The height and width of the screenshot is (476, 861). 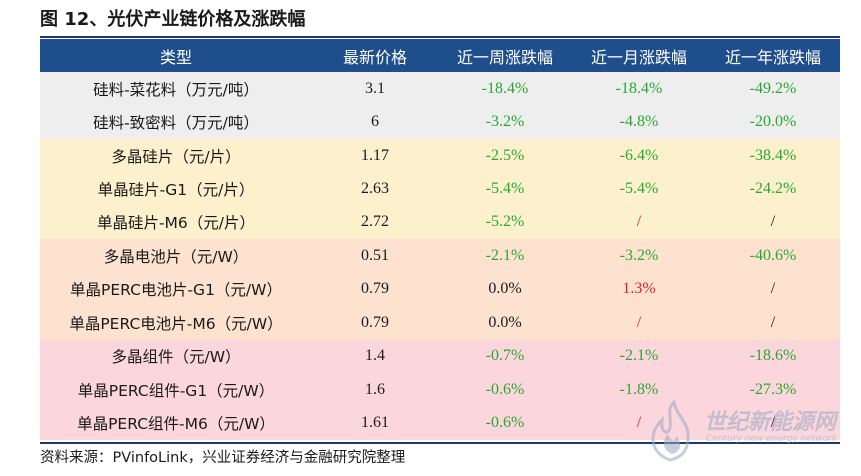 I want to click on price-value: 0.51, so click(x=375, y=255).